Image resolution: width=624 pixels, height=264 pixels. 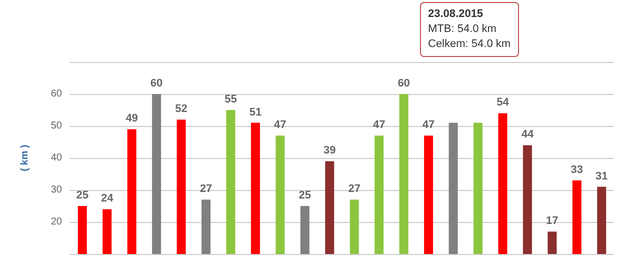 I want to click on y-tick-label: 50, so click(x=56, y=126).